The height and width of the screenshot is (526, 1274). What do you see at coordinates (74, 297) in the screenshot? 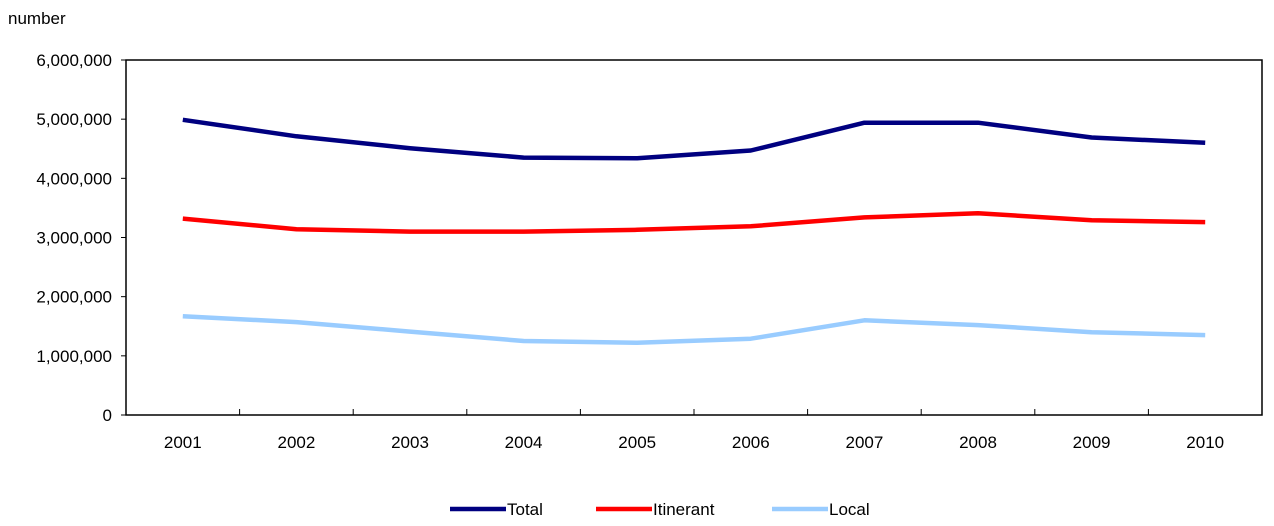
I see `y-tick-label: 2,000,000` at bounding box center [74, 297].